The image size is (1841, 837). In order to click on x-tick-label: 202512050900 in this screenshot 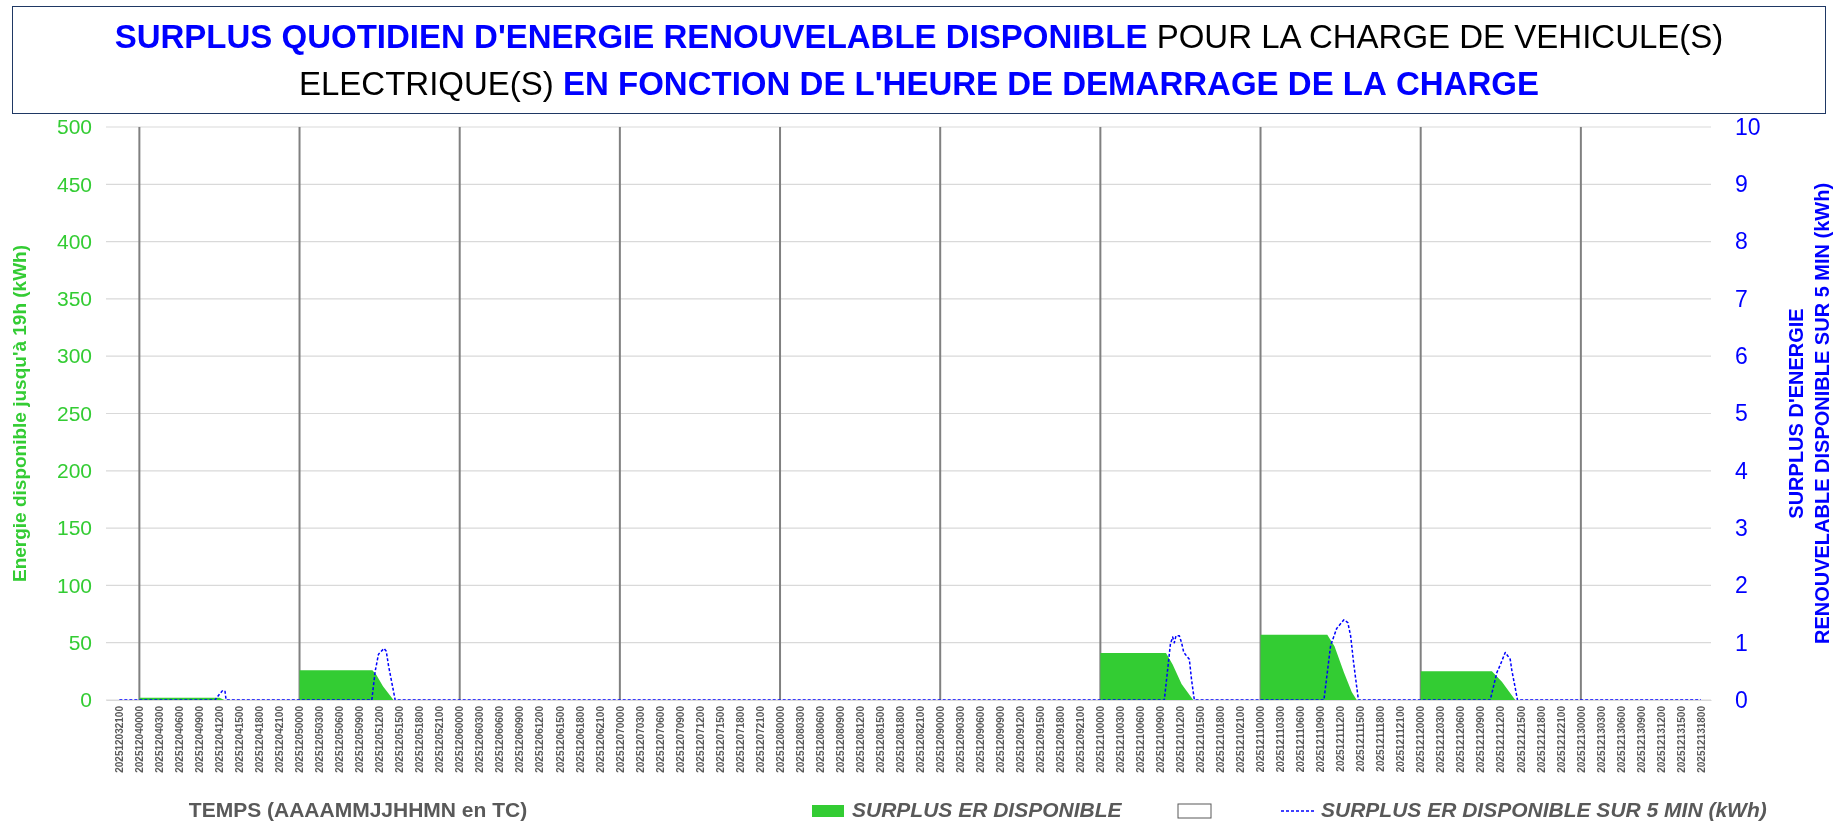, I will do `click(360, 739)`.